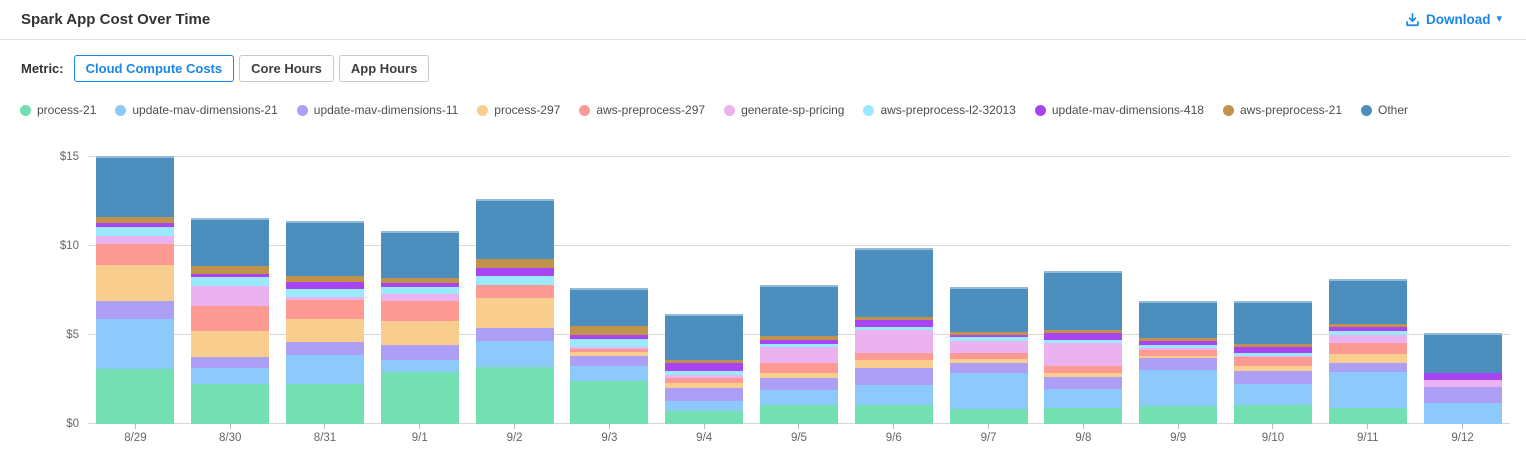 Image resolution: width=1526 pixels, height=461 pixels. Describe the element at coordinates (154, 68) in the screenshot. I see `metric-tab-cloud-compute-costs: Cloud Compute Costs` at that location.